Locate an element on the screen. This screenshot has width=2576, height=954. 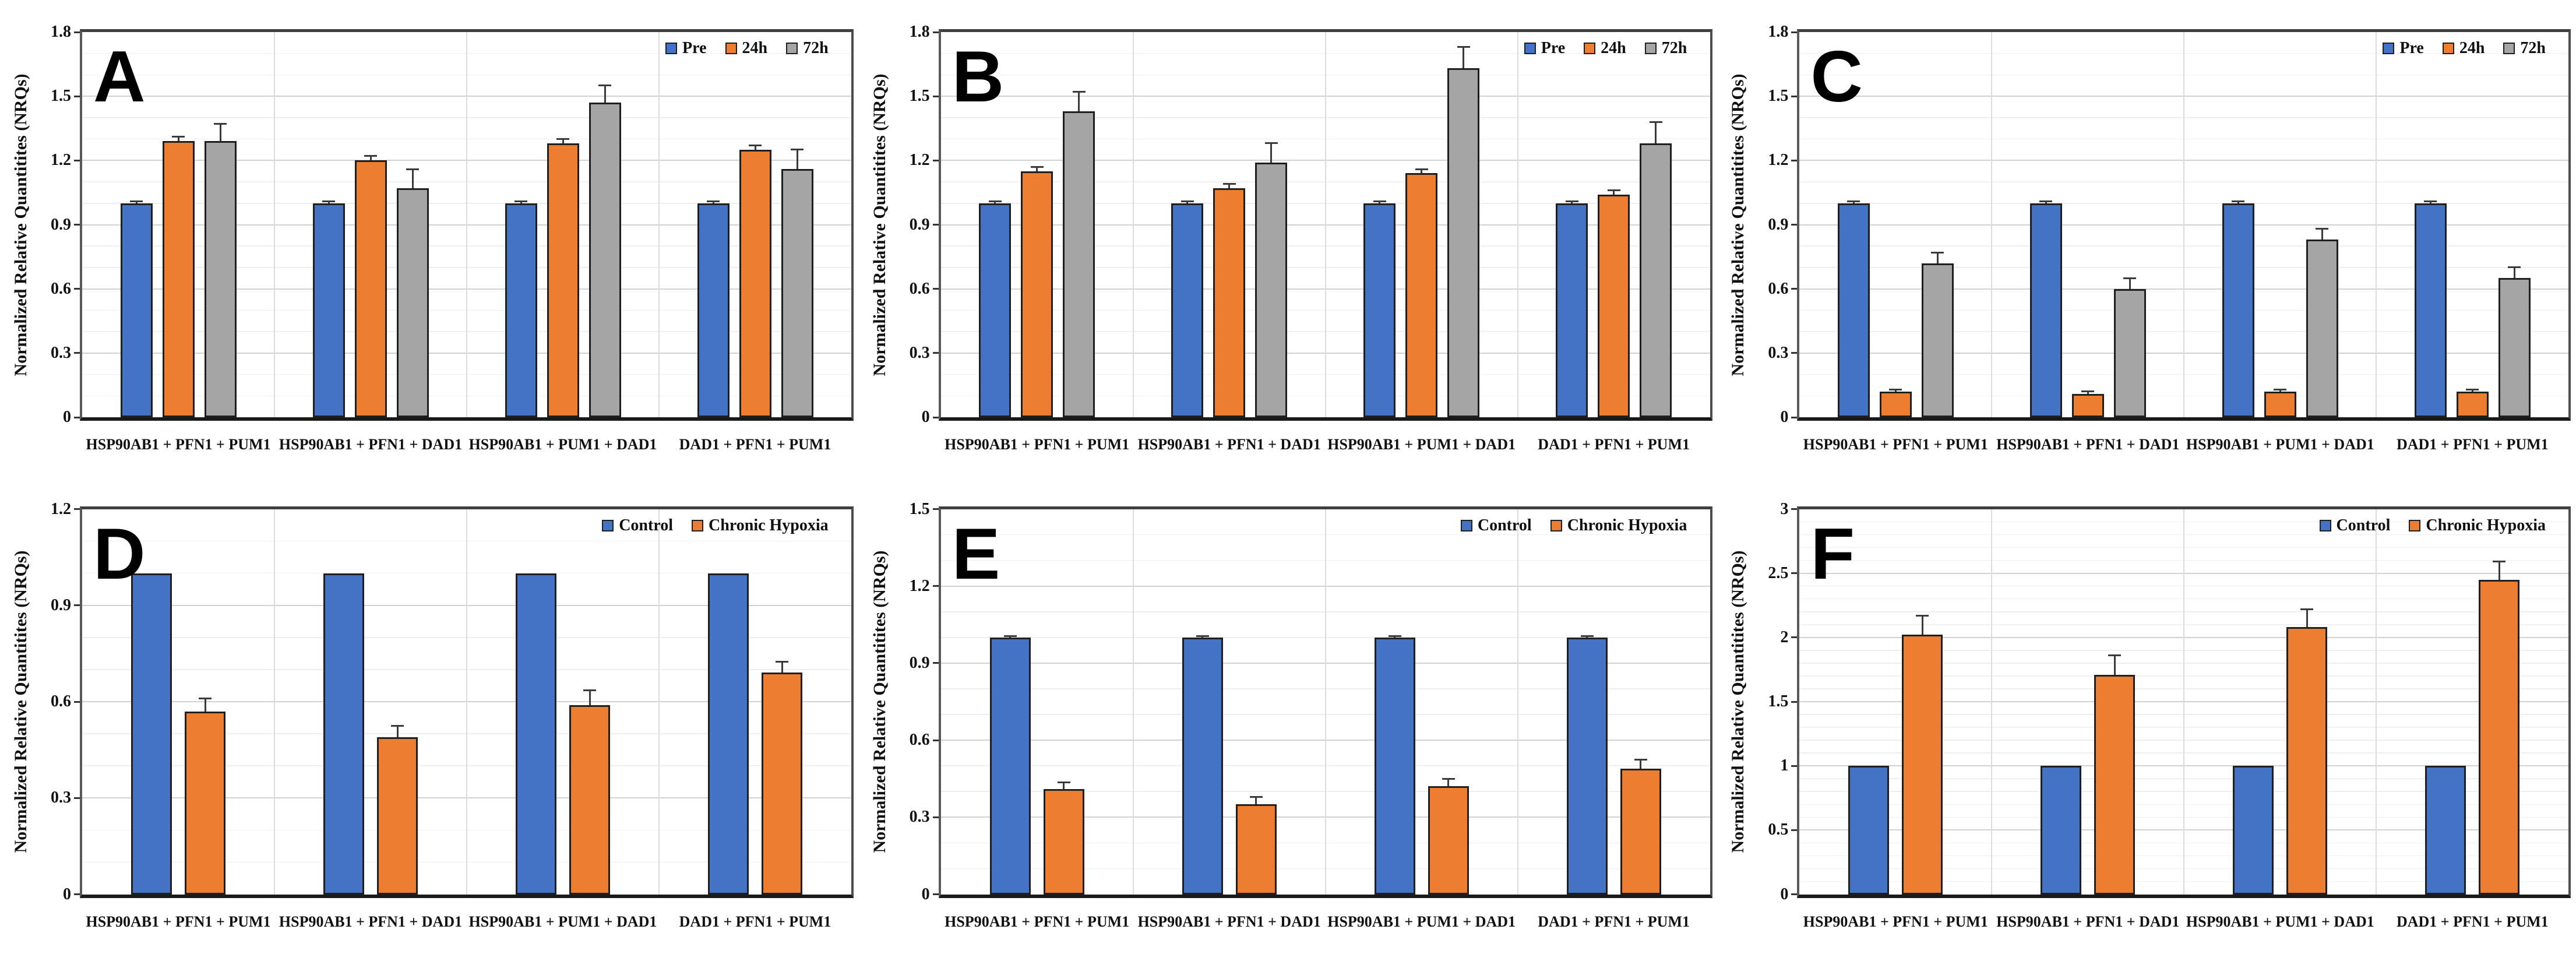
legend-item-24h: 24h is located at coordinates (746, 48).